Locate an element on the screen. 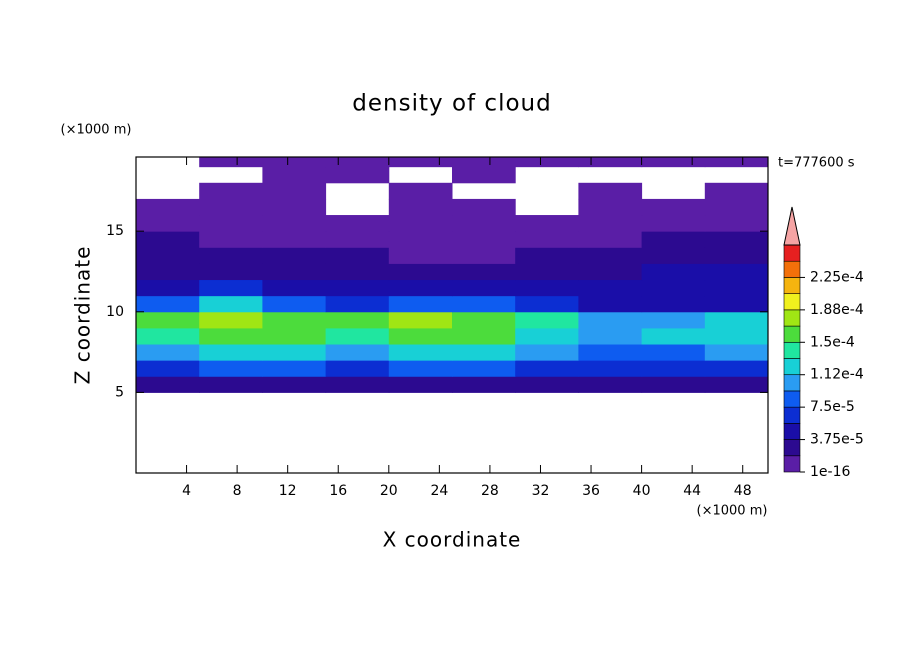  x-tick-label: 8 is located at coordinates (237, 491).